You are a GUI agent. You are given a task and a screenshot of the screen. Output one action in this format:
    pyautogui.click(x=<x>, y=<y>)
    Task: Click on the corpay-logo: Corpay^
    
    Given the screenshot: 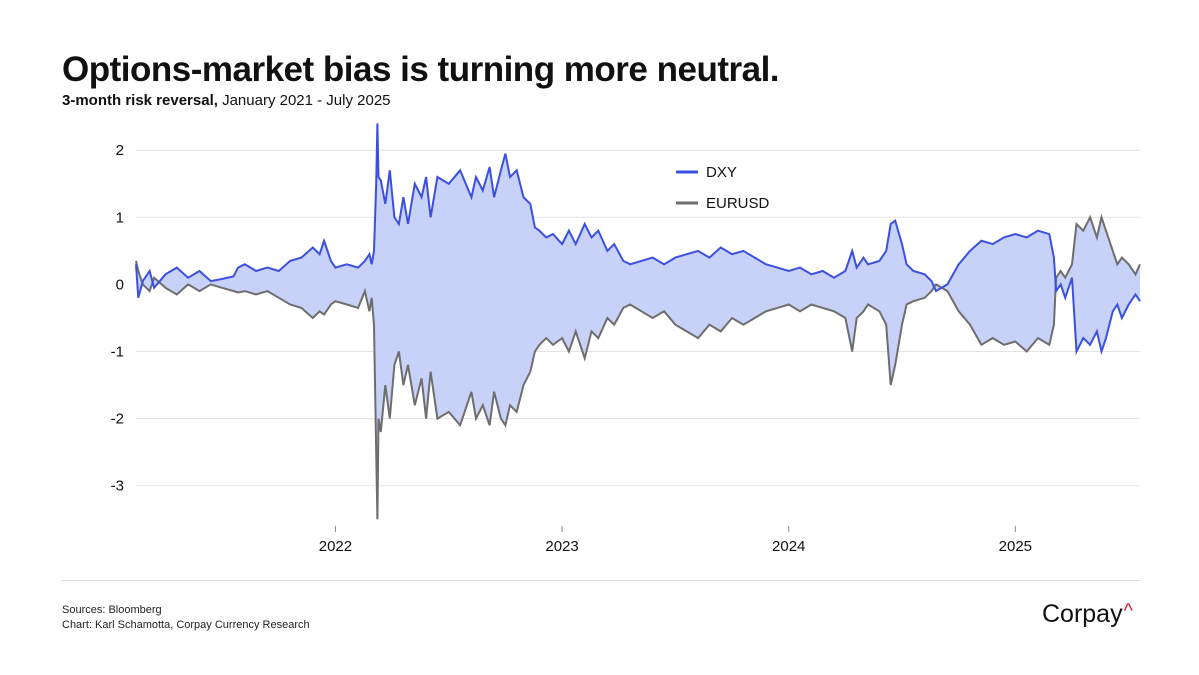 What is the action you would take?
    pyautogui.click(x=1087, y=614)
    